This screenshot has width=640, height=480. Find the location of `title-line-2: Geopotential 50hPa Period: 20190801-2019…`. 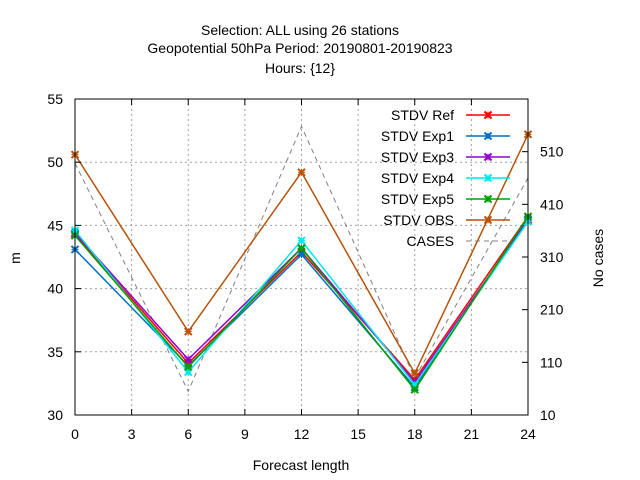

title-line-2: Geopotential 50hPa Period: 20190801-2019… is located at coordinates (299, 48).